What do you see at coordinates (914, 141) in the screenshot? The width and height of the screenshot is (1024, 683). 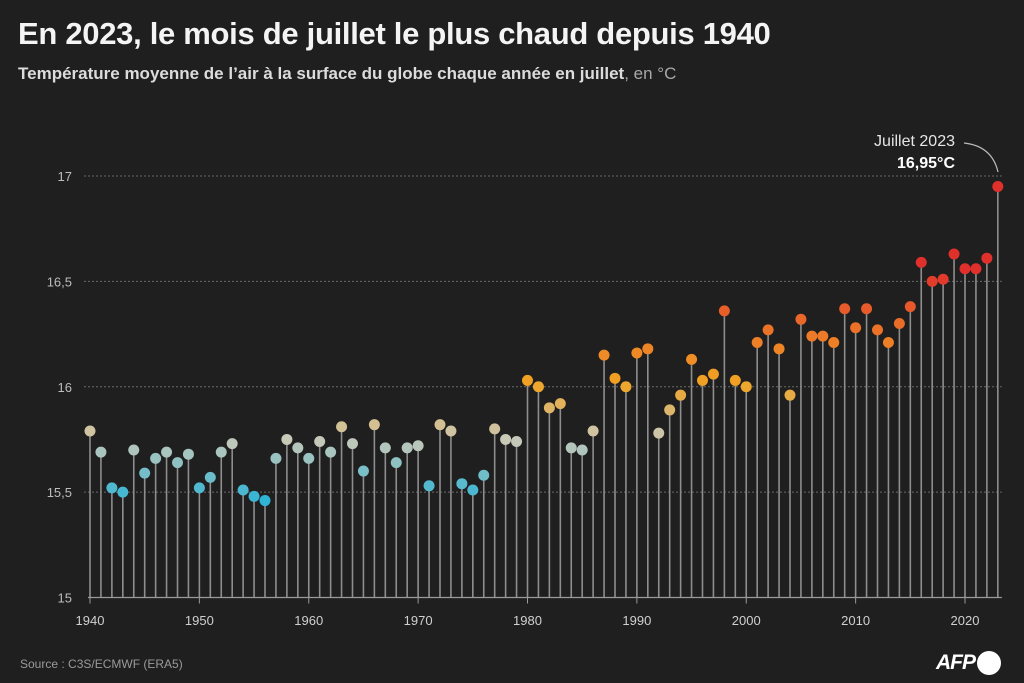 I see `annotation-label: Juillet 2023` at bounding box center [914, 141].